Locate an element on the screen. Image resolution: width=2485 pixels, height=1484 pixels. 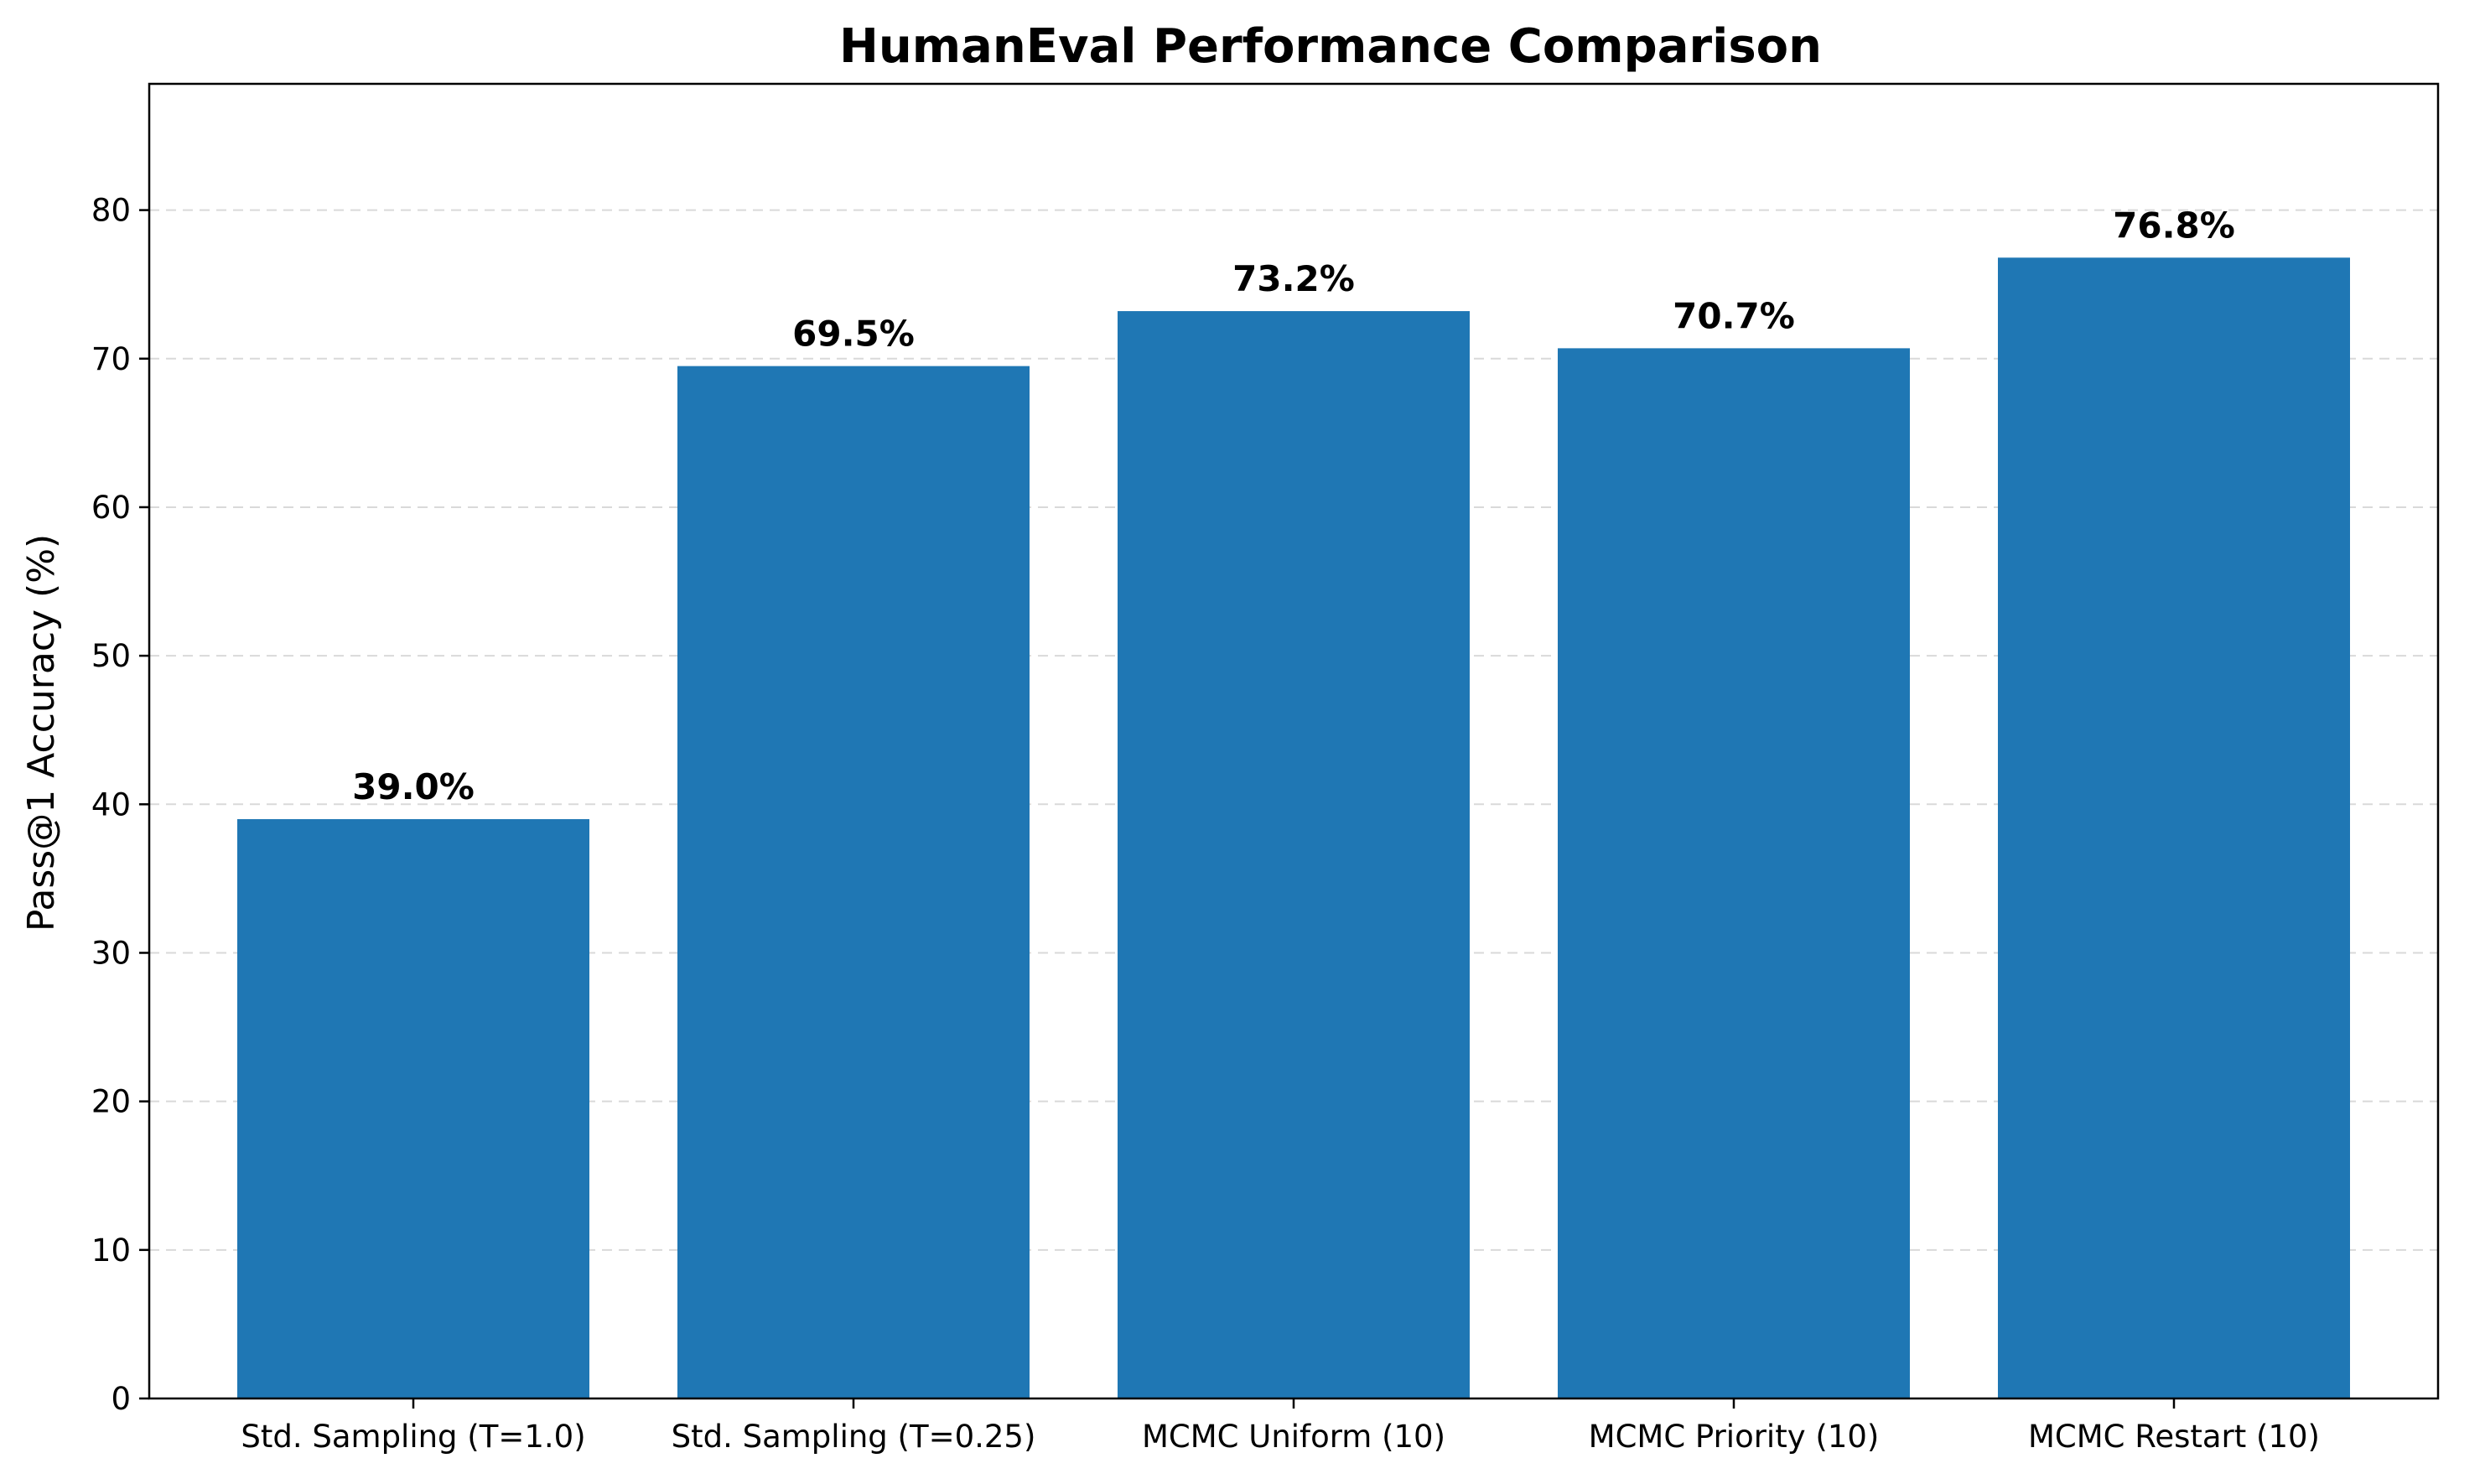
x-tick-label: MCMC Priority (10) is located at coordinates (1735, 1437).